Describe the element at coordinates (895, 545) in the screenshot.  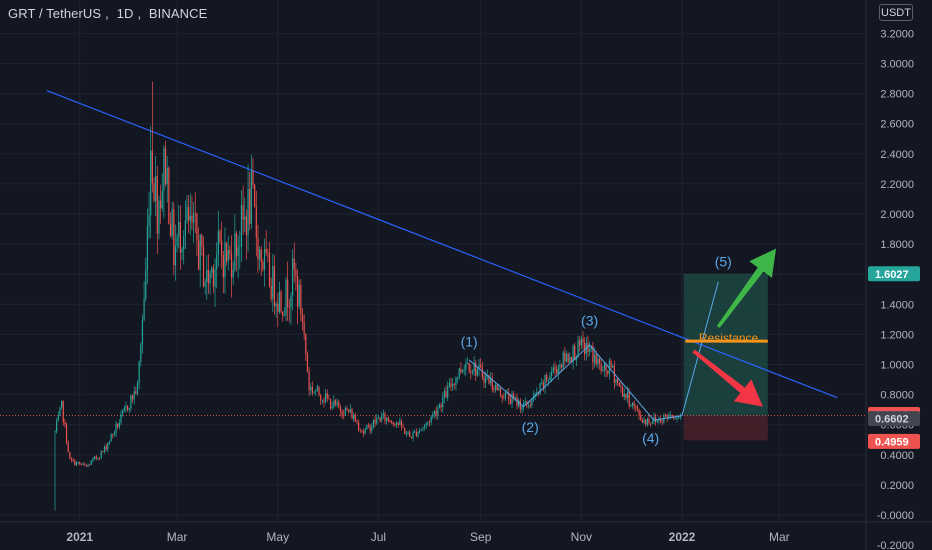
I see `price-tick-label: -0.2000` at that location.